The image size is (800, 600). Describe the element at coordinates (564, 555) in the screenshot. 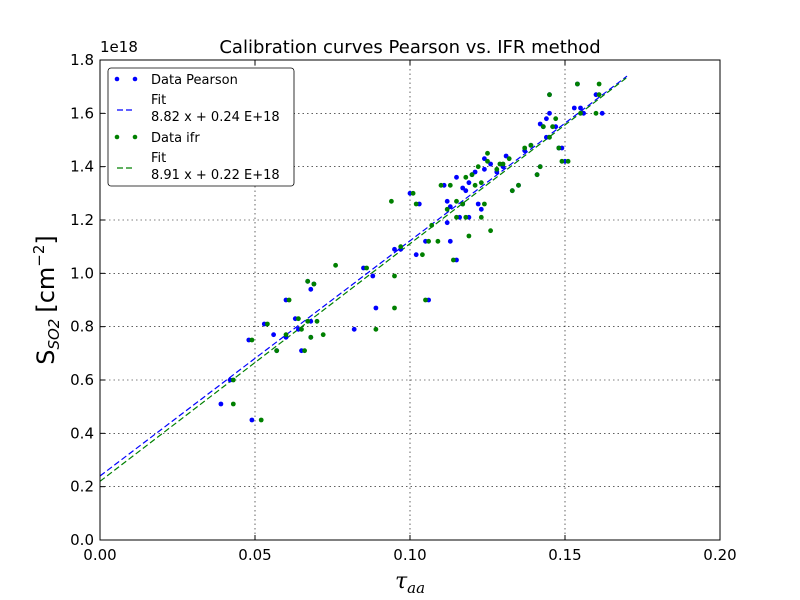

I see `x-tick-label: 0.15` at that location.